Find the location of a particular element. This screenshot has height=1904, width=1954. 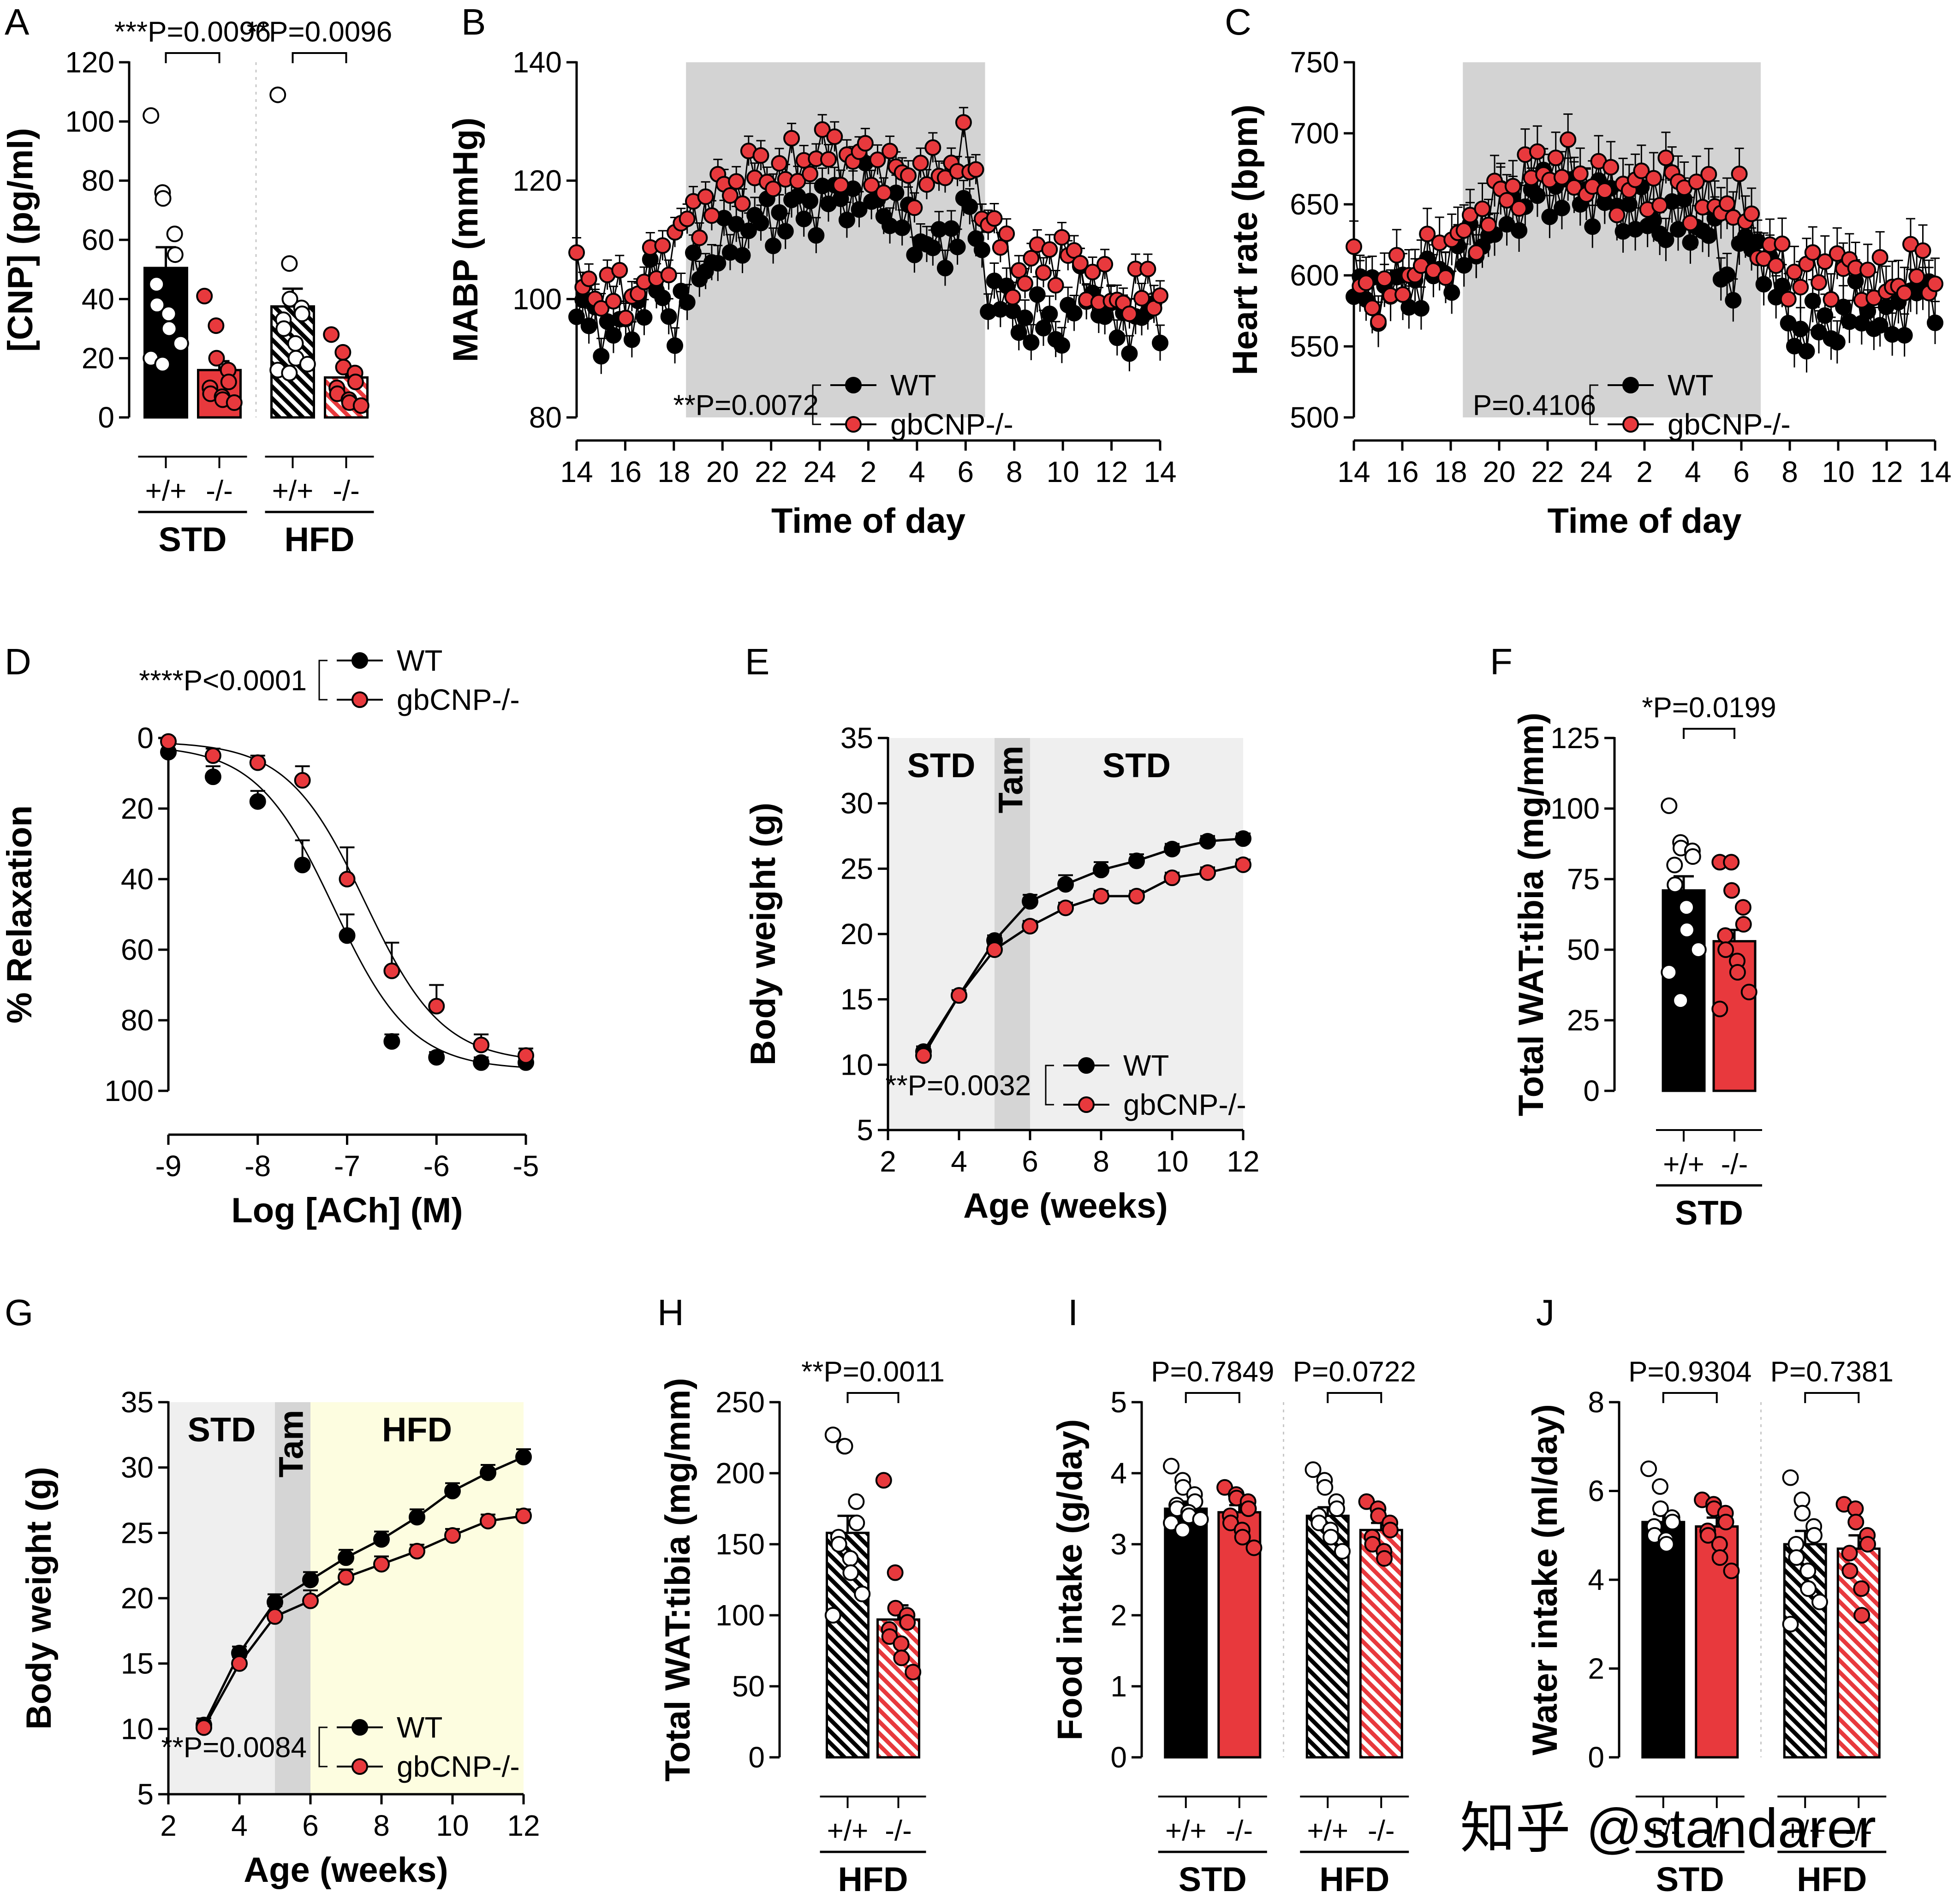

y-tick-label: 6 is located at coordinates (1596, 1491).